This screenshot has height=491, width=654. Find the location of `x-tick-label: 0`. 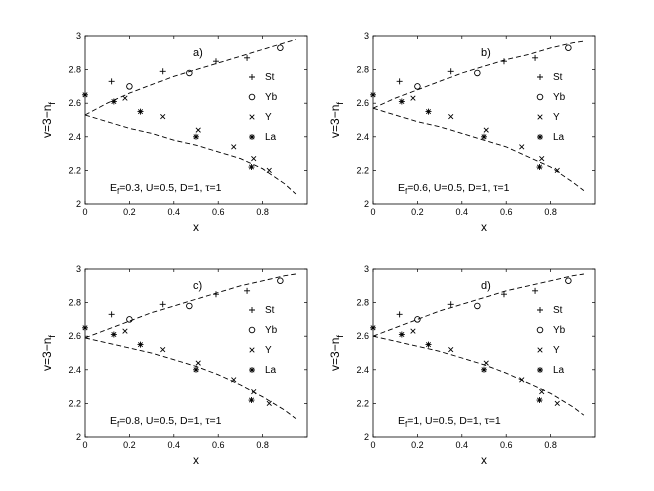

x-tick-label: 0 is located at coordinates (372, 212).